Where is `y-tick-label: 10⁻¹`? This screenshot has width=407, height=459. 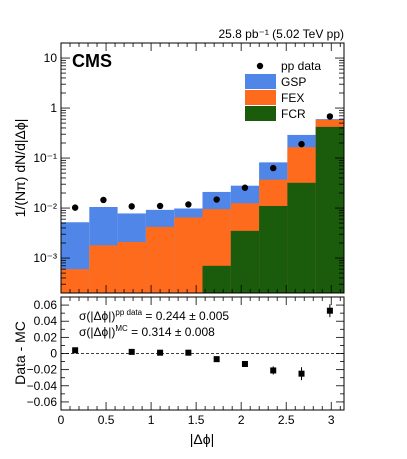
y-tick-label: 10⁻¹ is located at coordinates (45, 158).